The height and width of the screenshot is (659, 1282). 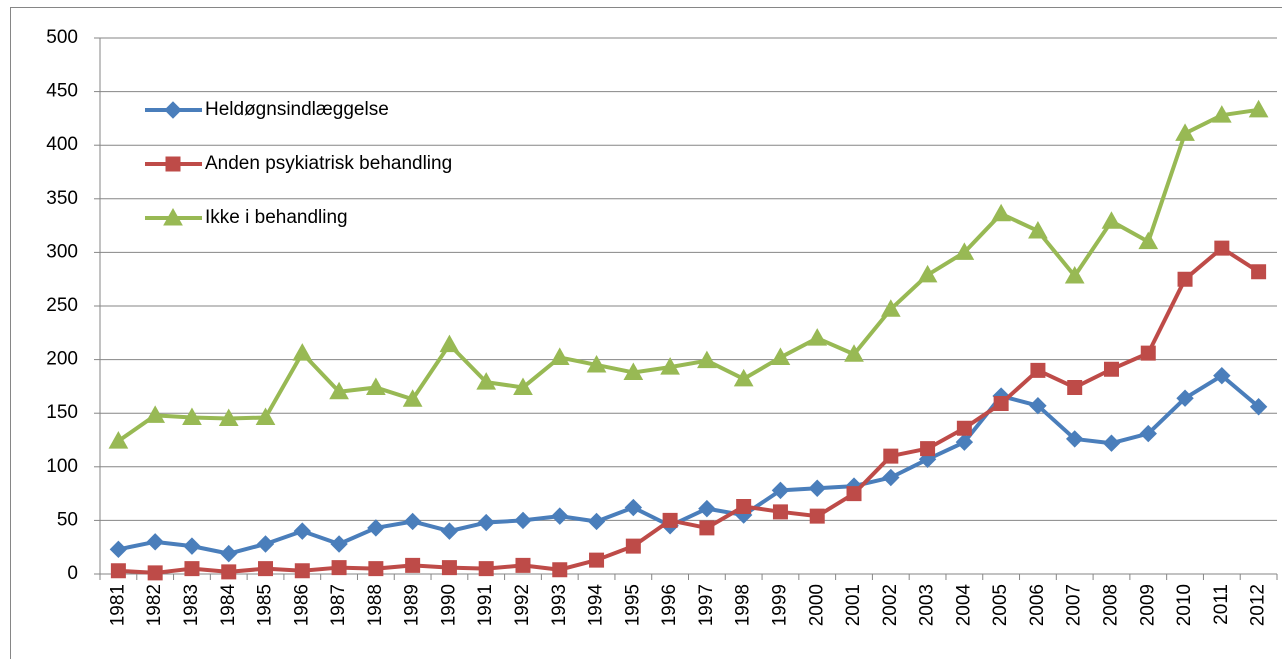 What do you see at coordinates (632, 605) in the screenshot?
I see `x-tick-label: 1995` at bounding box center [632, 605].